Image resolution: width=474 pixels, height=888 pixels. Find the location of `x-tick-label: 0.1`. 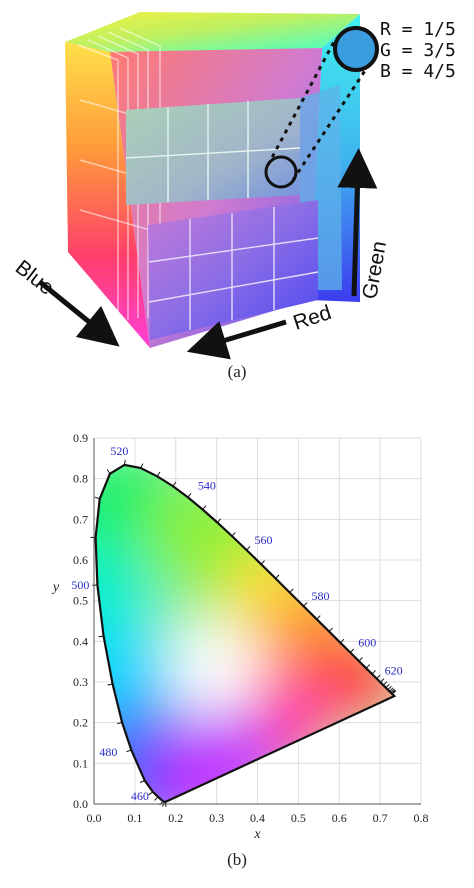

x-tick-label: 0.1 is located at coordinates (134, 818).